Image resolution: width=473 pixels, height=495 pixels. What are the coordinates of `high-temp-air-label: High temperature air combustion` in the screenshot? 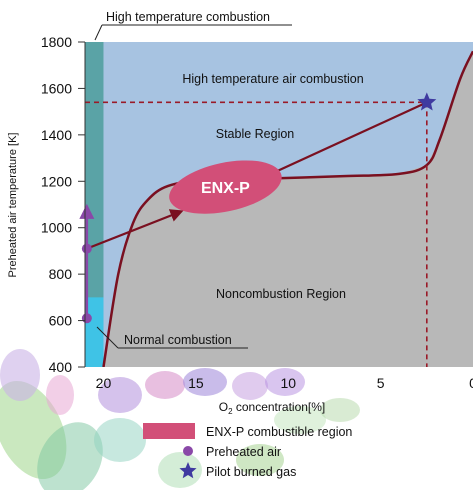 It's located at (272, 79).